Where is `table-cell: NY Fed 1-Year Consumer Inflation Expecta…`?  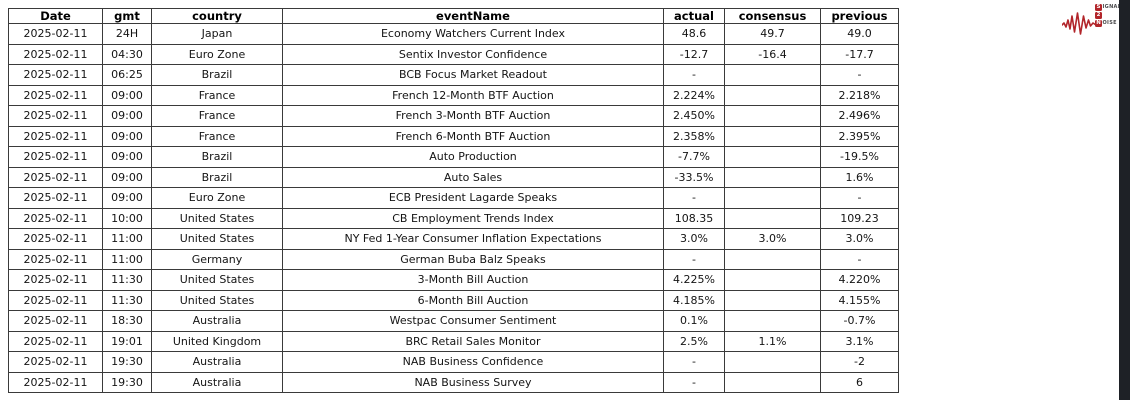
table-cell: NY Fed 1-Year Consumer Inflation Expecta… is located at coordinates (473, 239).